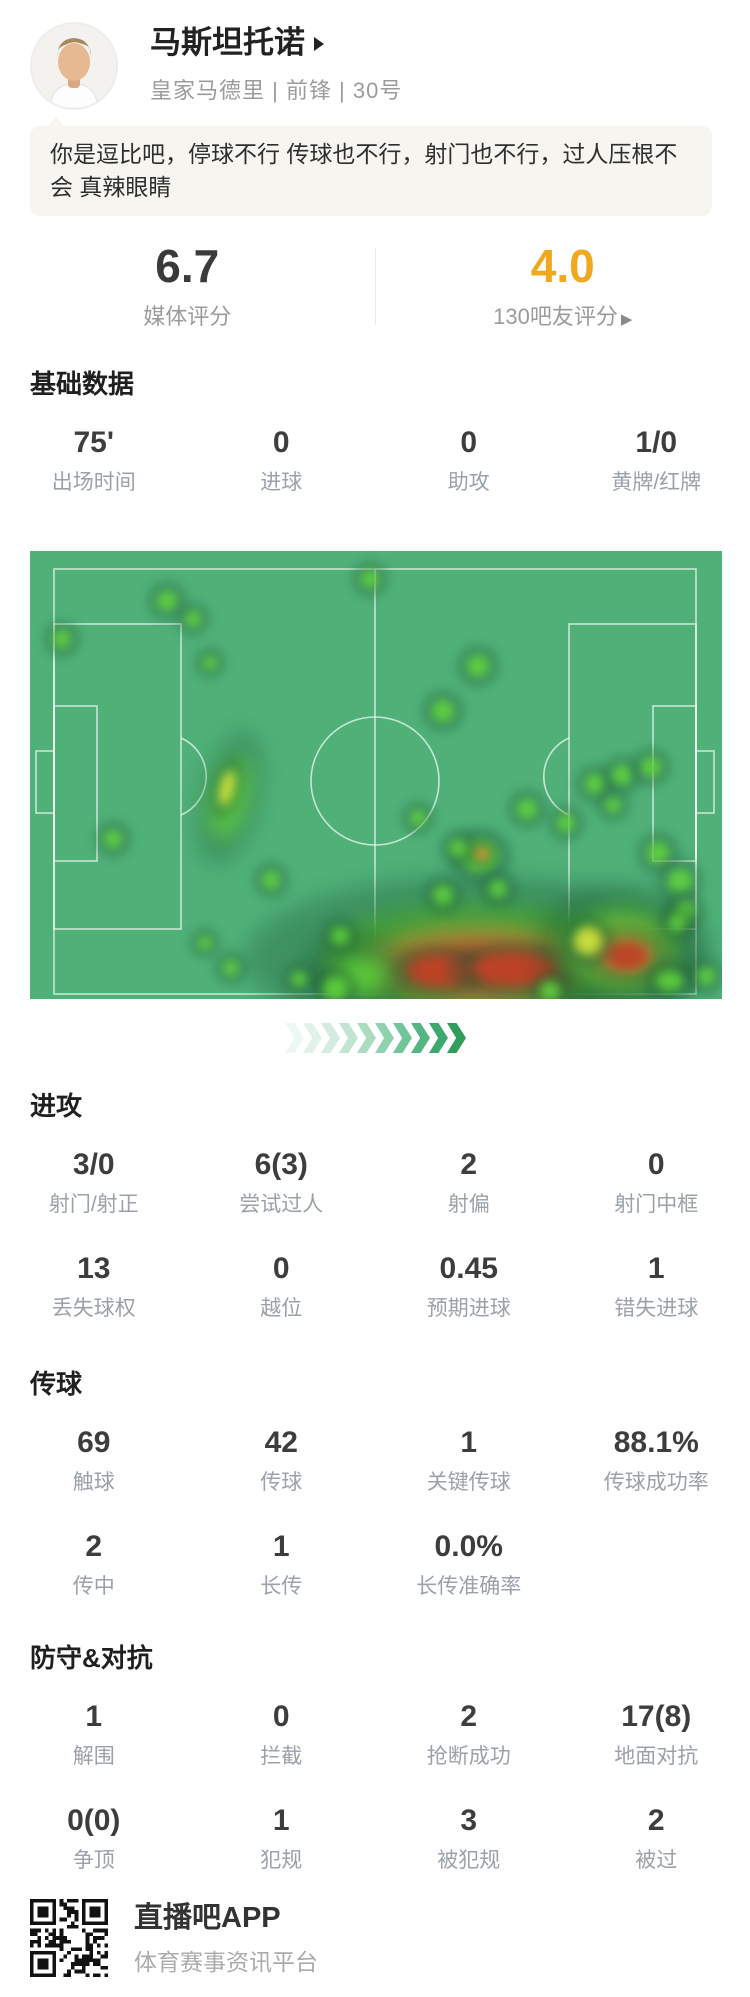  Describe the element at coordinates (563, 316) in the screenshot. I see `fans-rating-label: 130吧友评分 ▶` at that location.